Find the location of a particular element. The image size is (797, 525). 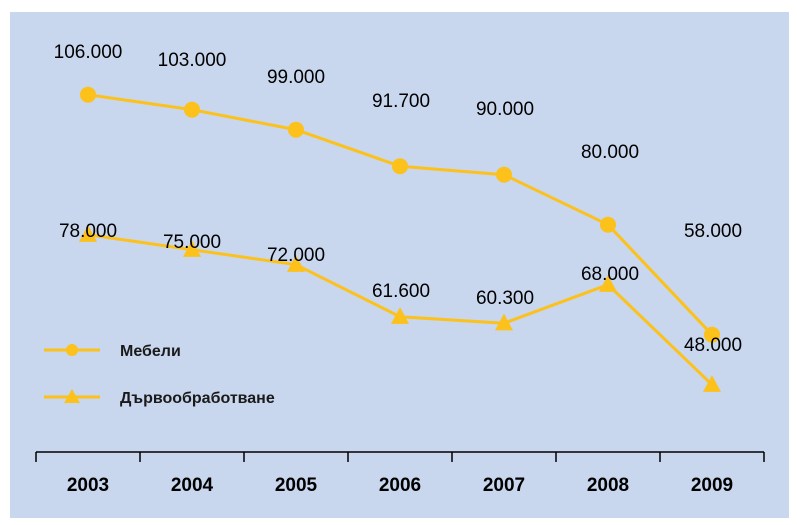

data-label: 106.000 is located at coordinates (88, 52).